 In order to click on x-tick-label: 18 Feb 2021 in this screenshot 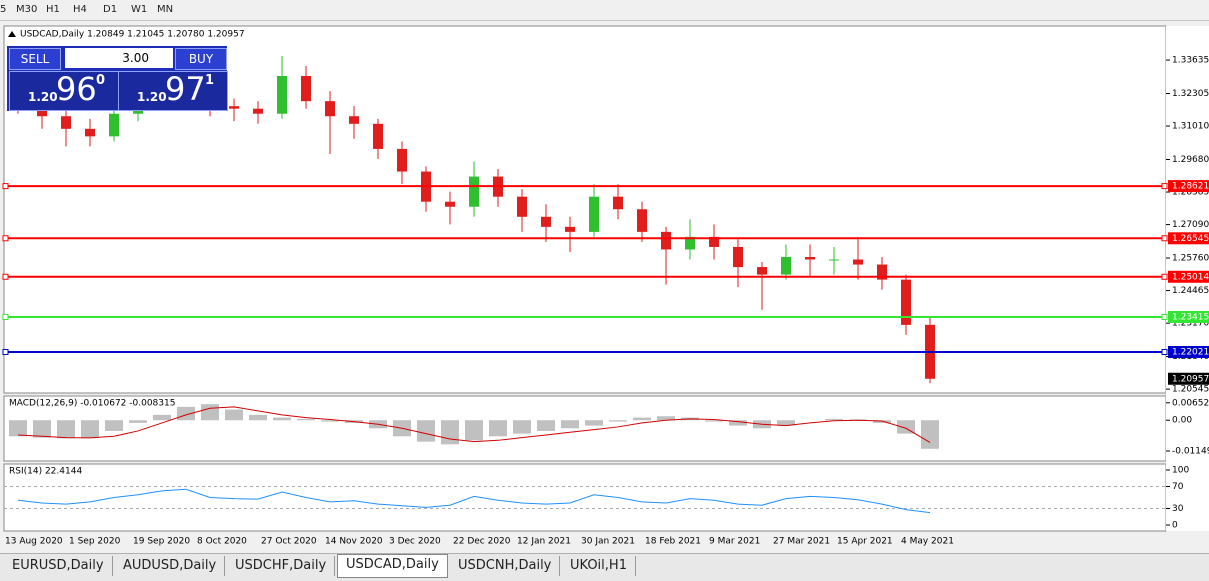, I will do `click(673, 542)`.